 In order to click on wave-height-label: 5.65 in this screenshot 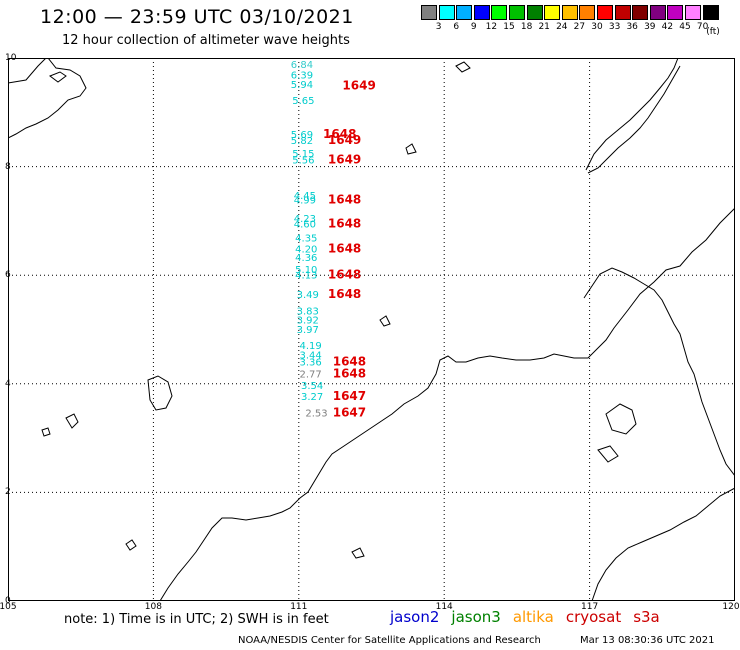, I will do `click(303, 101)`.